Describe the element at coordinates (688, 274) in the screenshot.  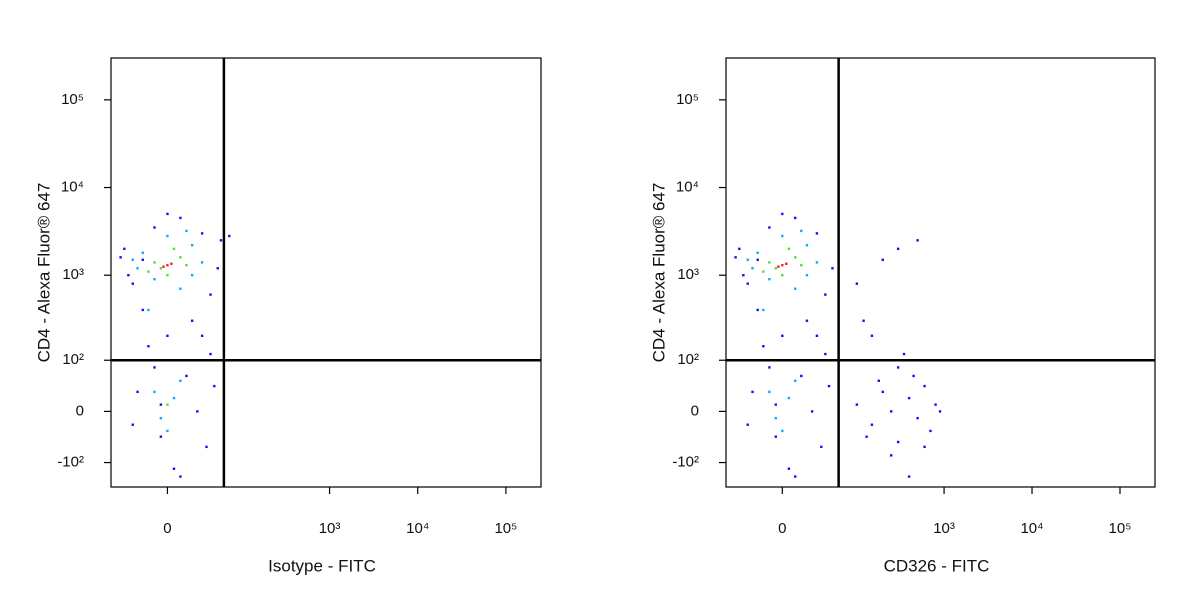
I see `y-tick-label: 10³` at that location.